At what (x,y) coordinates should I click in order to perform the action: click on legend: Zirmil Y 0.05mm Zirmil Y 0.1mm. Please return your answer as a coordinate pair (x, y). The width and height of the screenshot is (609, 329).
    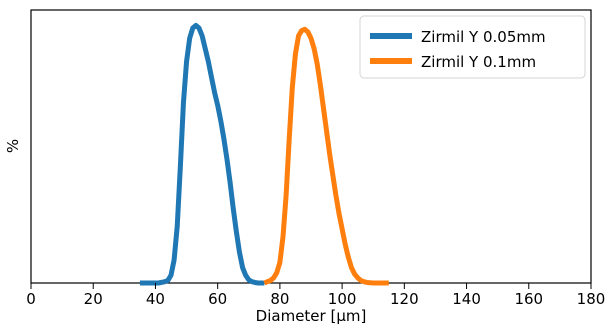
    Looking at the image, I should click on (472, 47).